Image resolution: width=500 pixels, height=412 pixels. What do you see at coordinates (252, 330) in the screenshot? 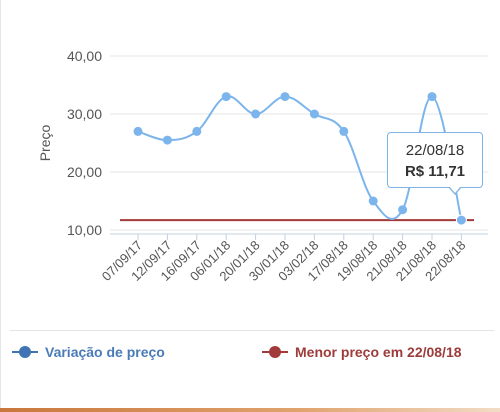
I see `legend-divider` at bounding box center [252, 330].